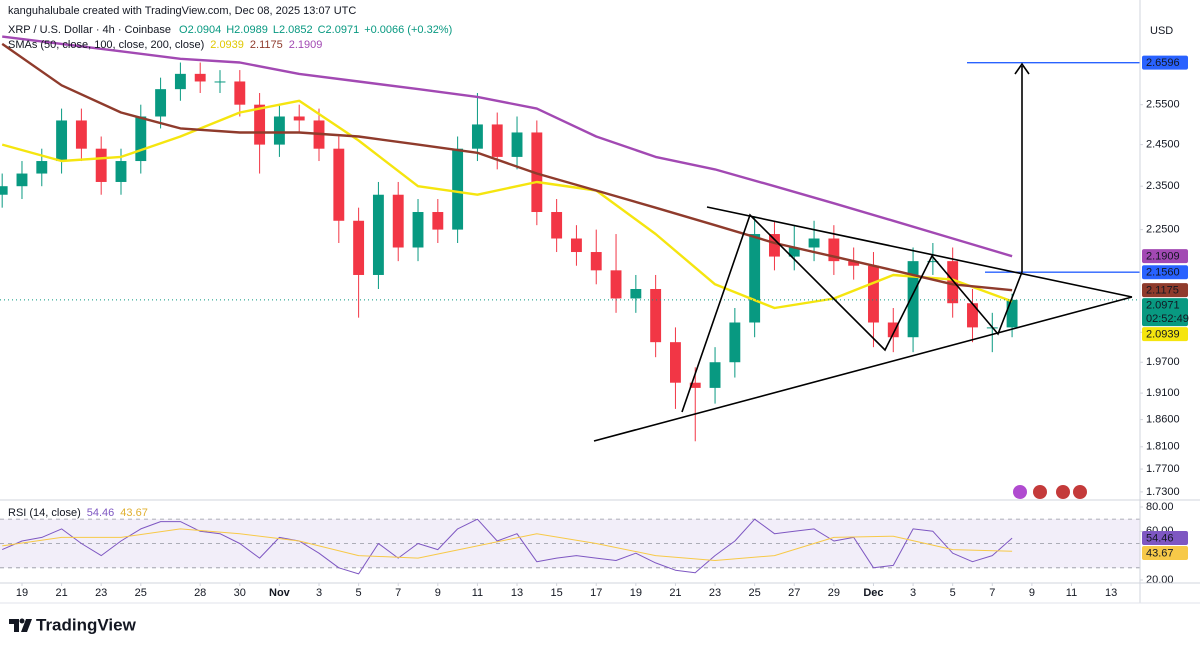  I want to click on x-tick-label: 29, so click(834, 593).